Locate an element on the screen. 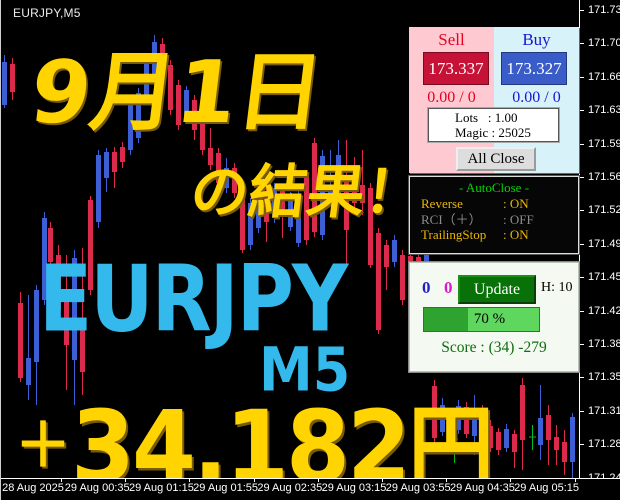  rci-value: : OFF is located at coordinates (518, 219).